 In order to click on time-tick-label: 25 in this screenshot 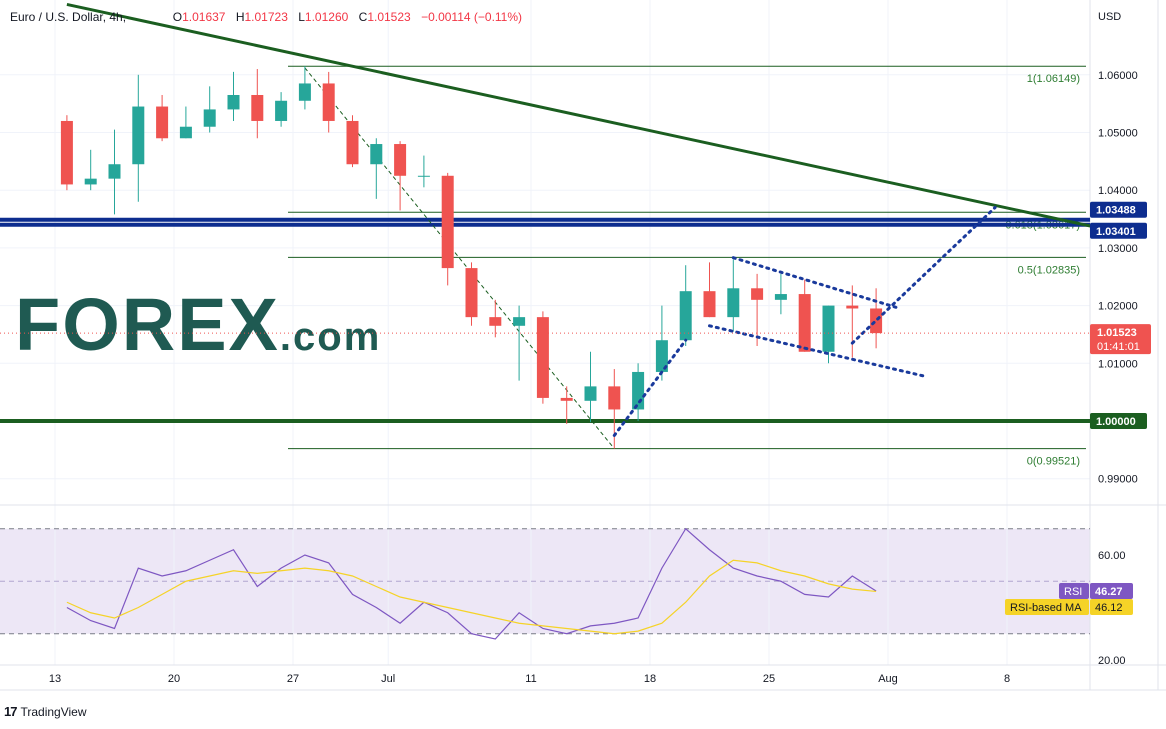, I will do `click(769, 679)`.